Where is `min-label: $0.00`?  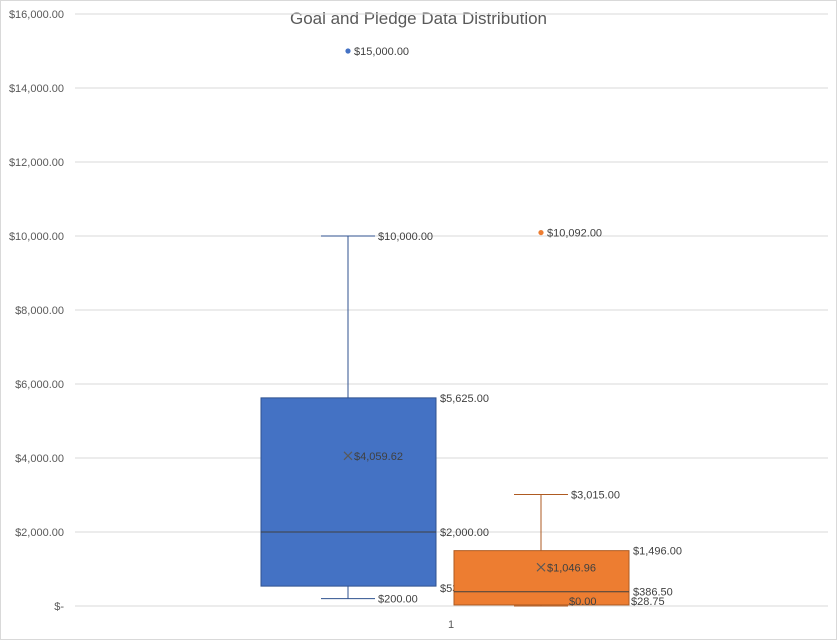 min-label: $0.00 is located at coordinates (583, 602).